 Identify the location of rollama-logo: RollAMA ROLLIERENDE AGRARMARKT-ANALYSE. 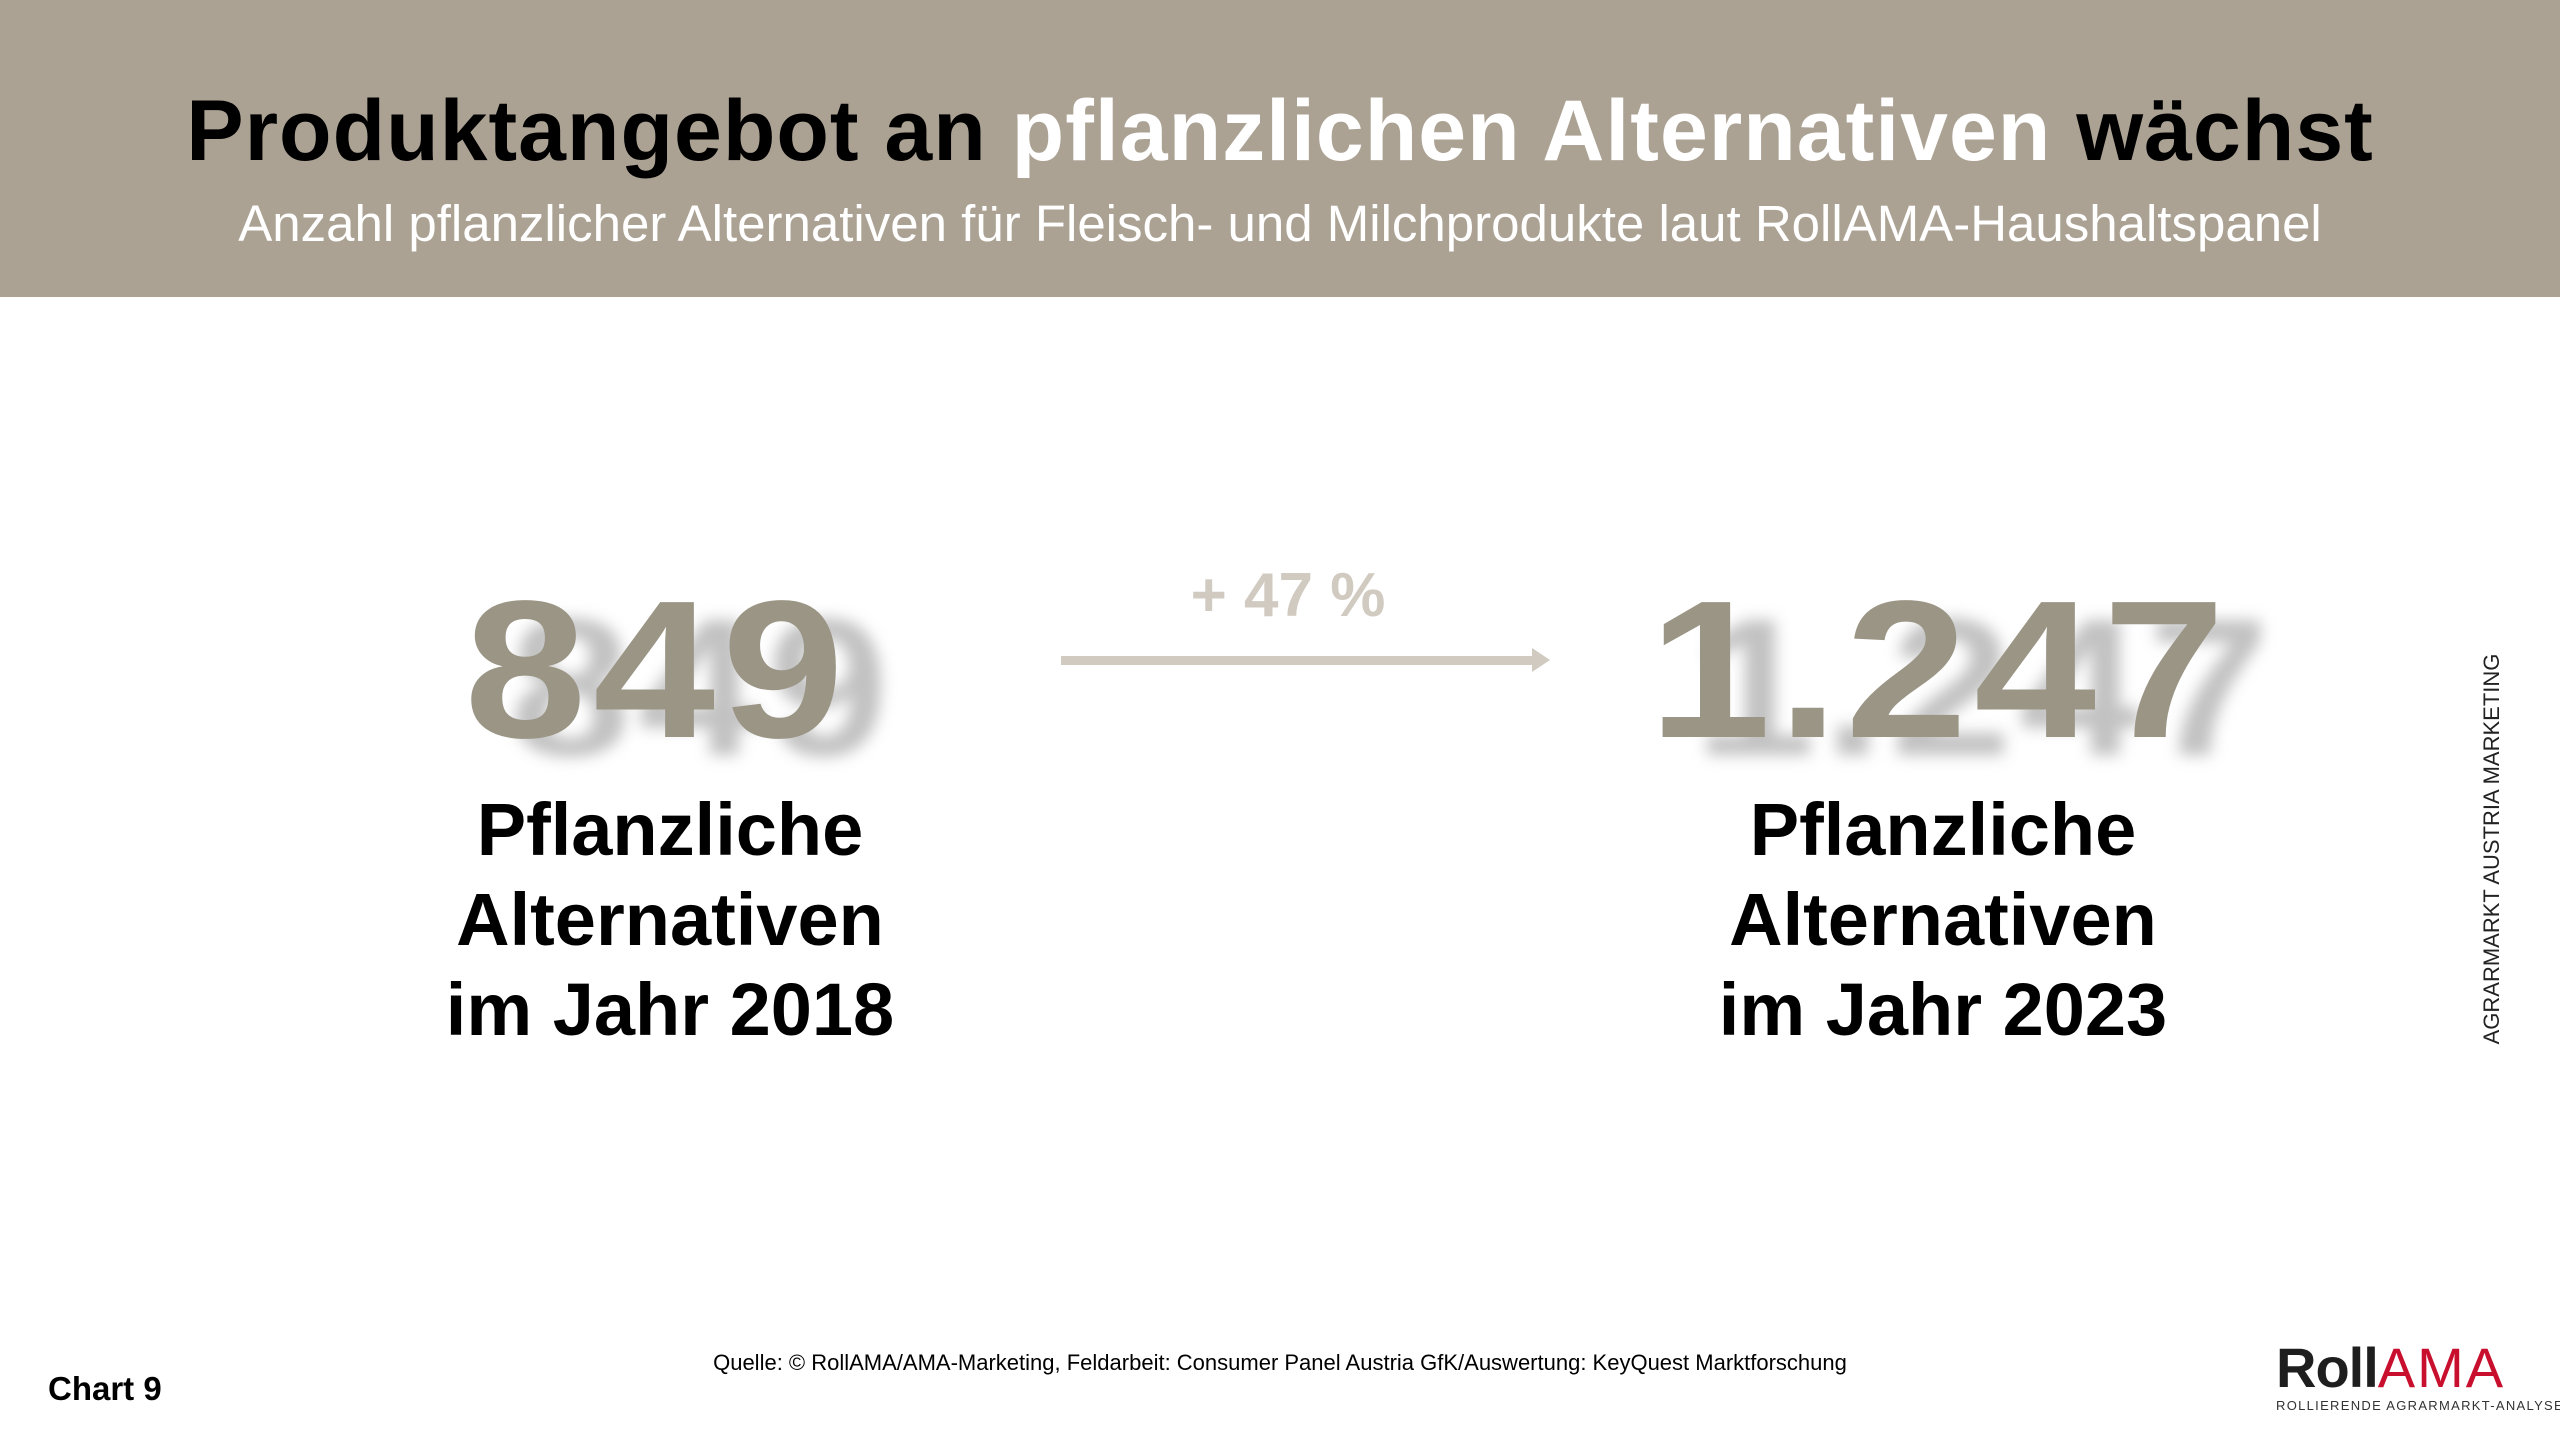
(2418, 1377).